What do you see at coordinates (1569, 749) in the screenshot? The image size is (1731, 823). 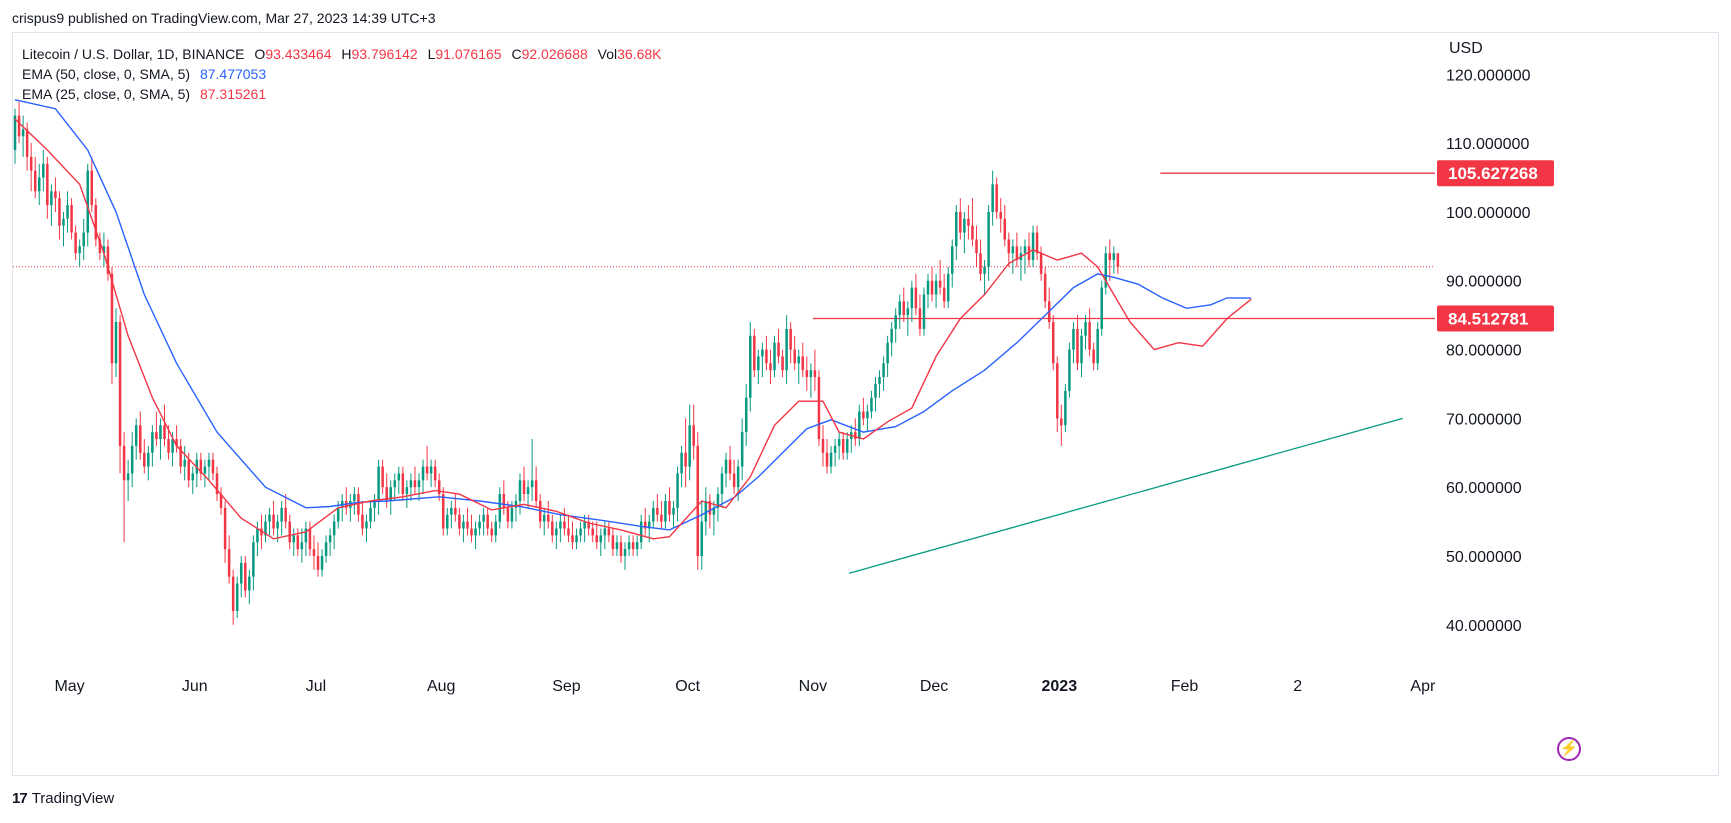 I see `lightning-icon: ⚡` at bounding box center [1569, 749].